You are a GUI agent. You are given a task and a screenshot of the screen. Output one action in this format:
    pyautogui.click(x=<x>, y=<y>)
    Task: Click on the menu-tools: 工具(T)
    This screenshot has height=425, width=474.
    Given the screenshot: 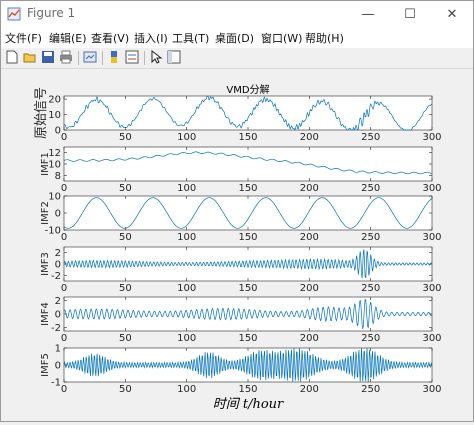 What is the action you would take?
    pyautogui.click(x=191, y=38)
    